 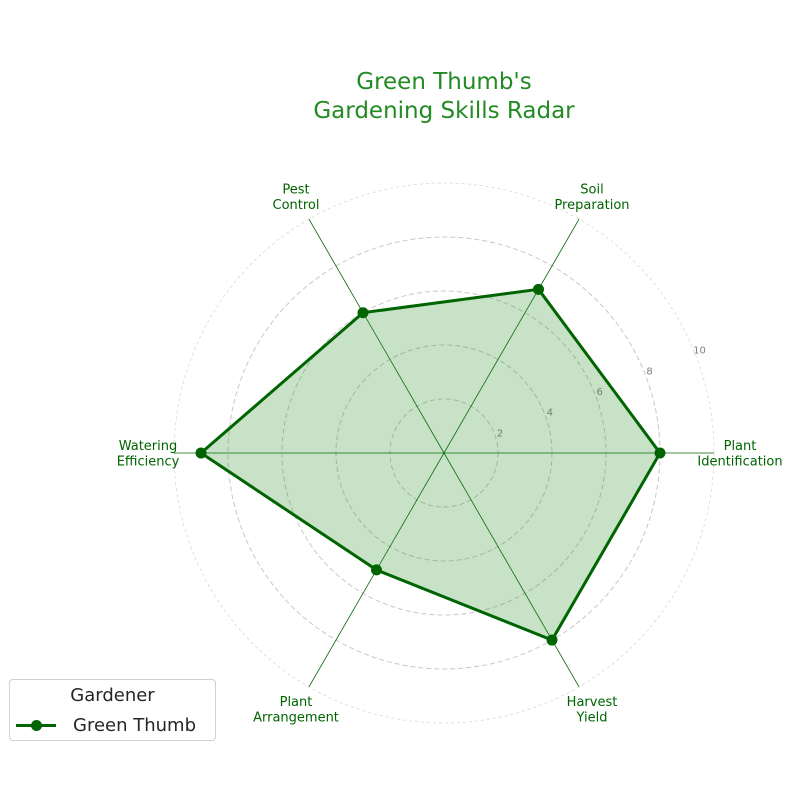 I want to click on category-label: Plant Identification, so click(x=739, y=454).